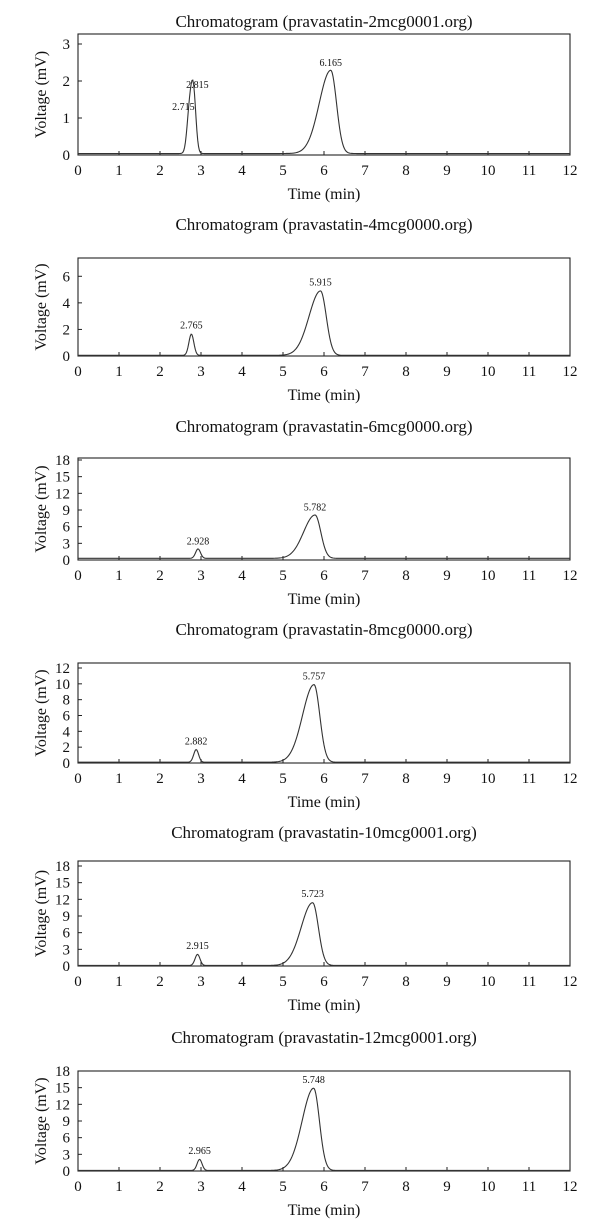 This screenshot has height=1223, width=600. Describe the element at coordinates (197, 85) in the screenshot. I see `peak-label: 2.815` at that location.